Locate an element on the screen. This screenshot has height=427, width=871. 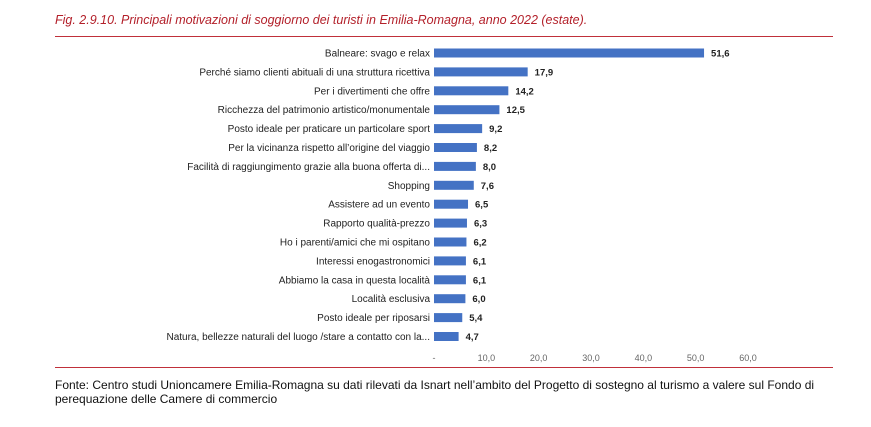
category-label: Rapporto qualità-prezzo is located at coordinates (376, 224).